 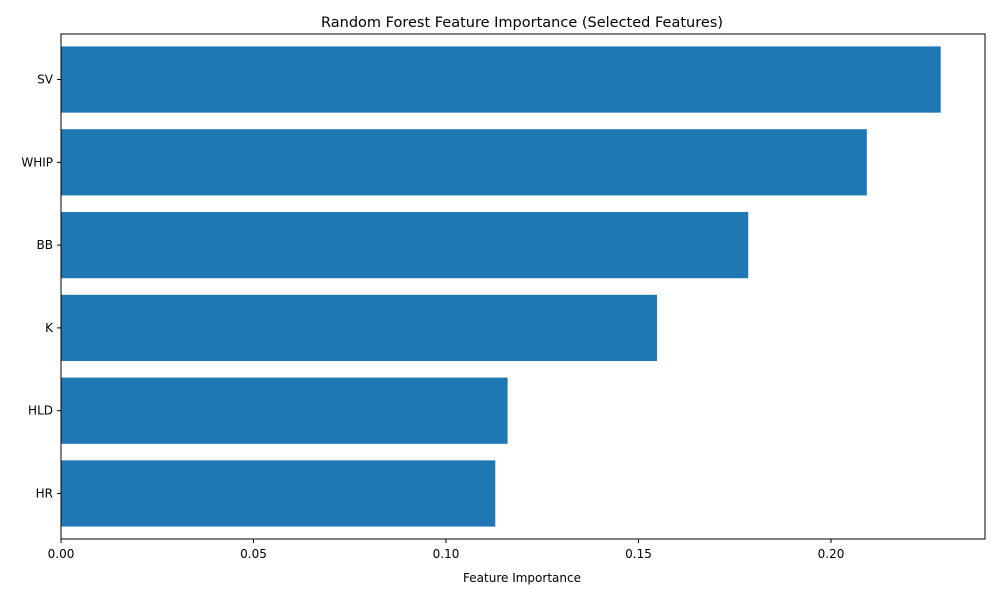 I want to click on x-axis-label: Feature Importance, so click(x=522, y=578).